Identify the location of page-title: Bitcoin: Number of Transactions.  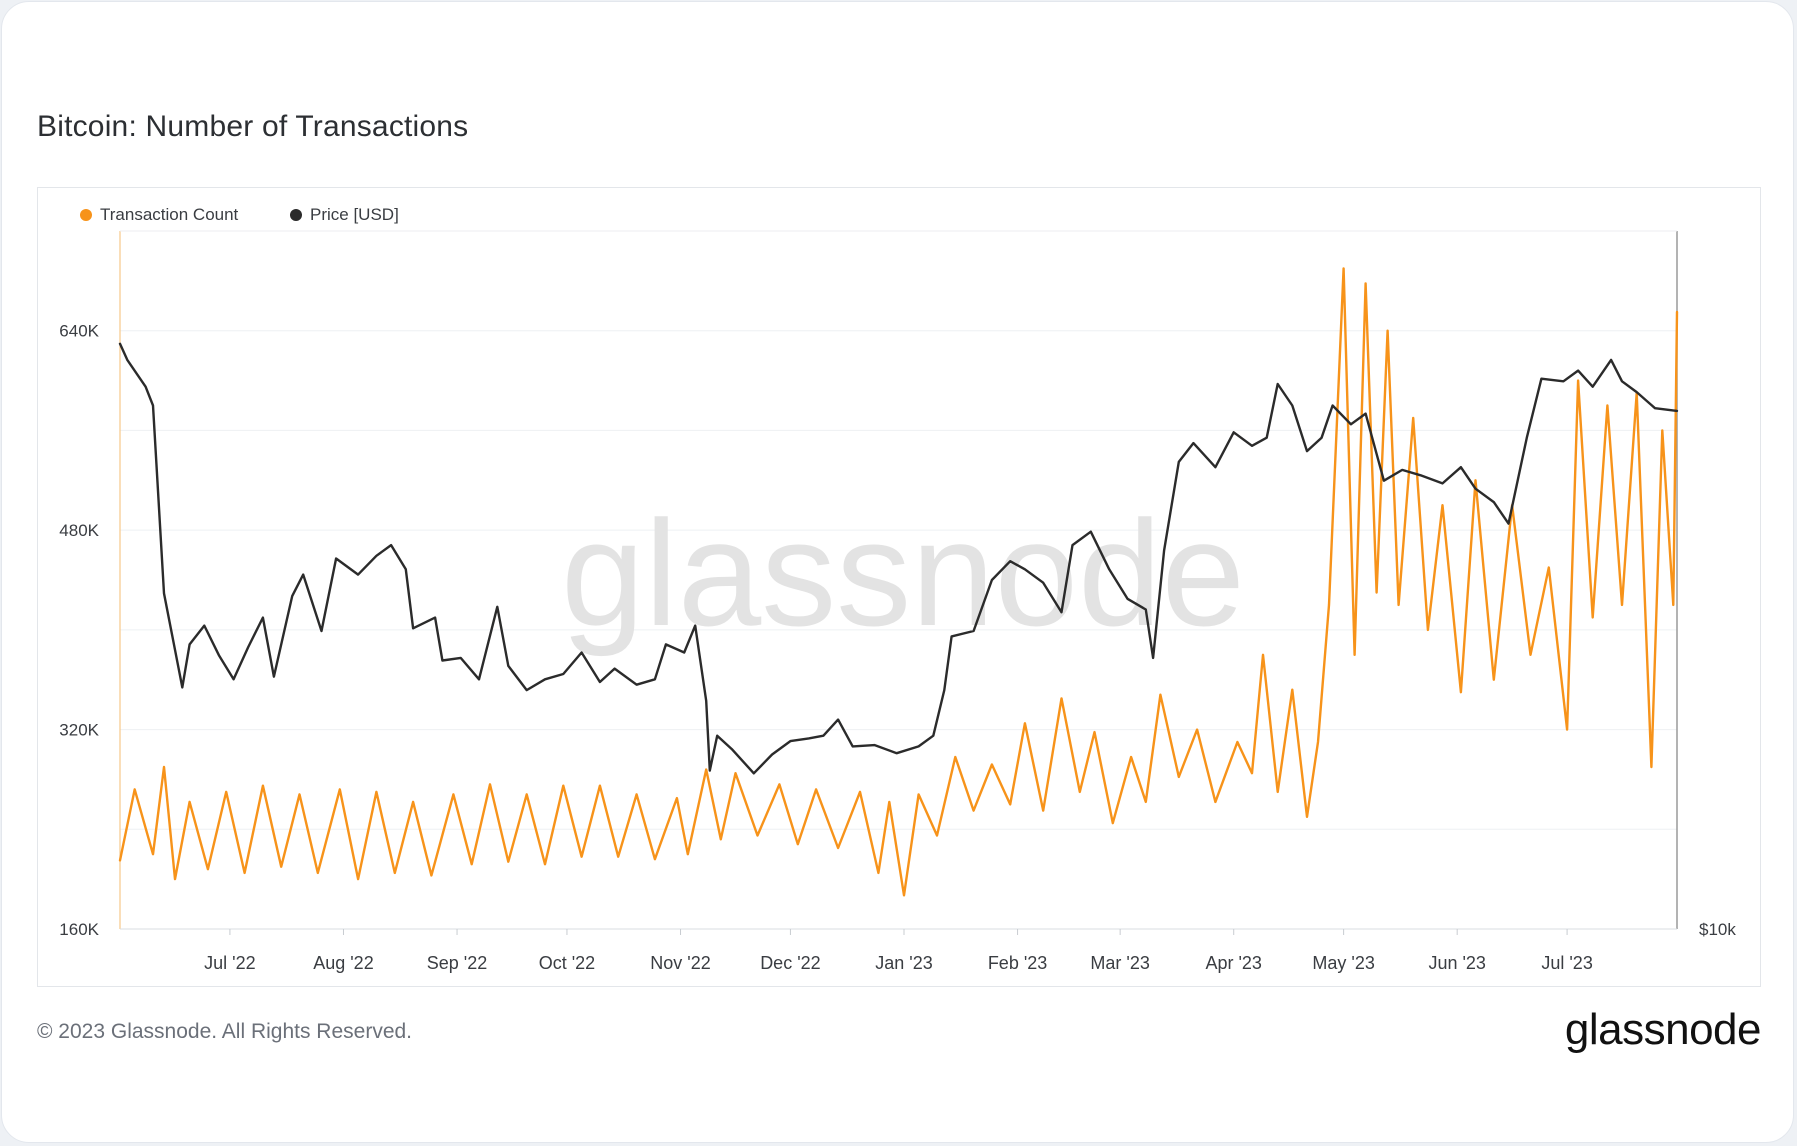
(253, 126).